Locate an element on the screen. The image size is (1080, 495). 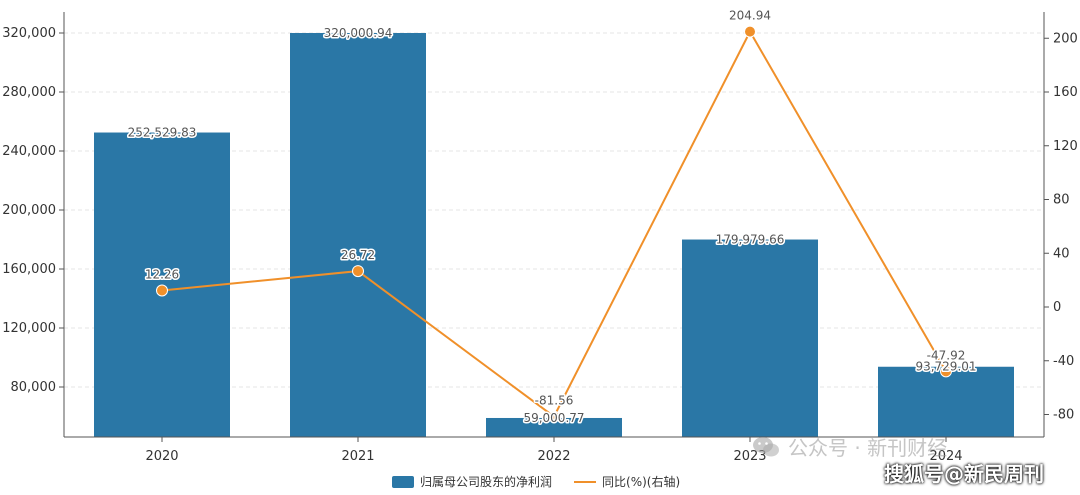
x-tick-label: 2021 is located at coordinates (357, 456).